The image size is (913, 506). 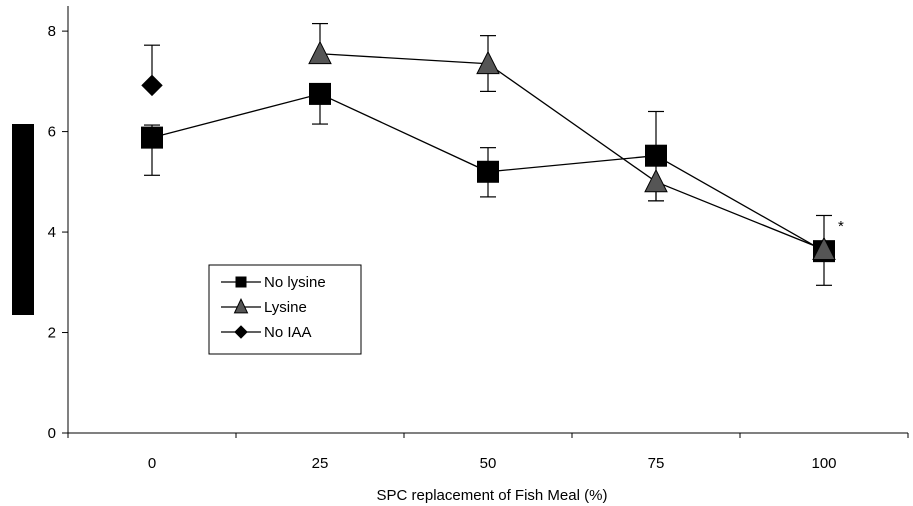 What do you see at coordinates (241, 305) in the screenshot?
I see `legend-marker-lysine` at bounding box center [241, 305].